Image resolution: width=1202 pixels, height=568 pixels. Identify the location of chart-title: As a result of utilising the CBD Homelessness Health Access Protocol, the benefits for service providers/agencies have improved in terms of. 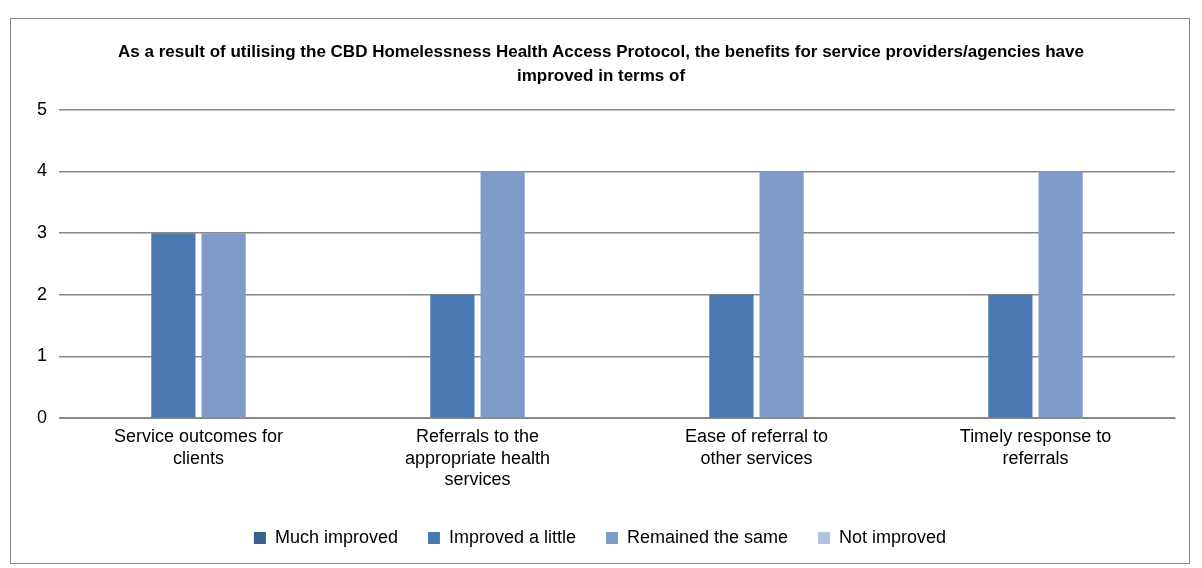
(601, 64).